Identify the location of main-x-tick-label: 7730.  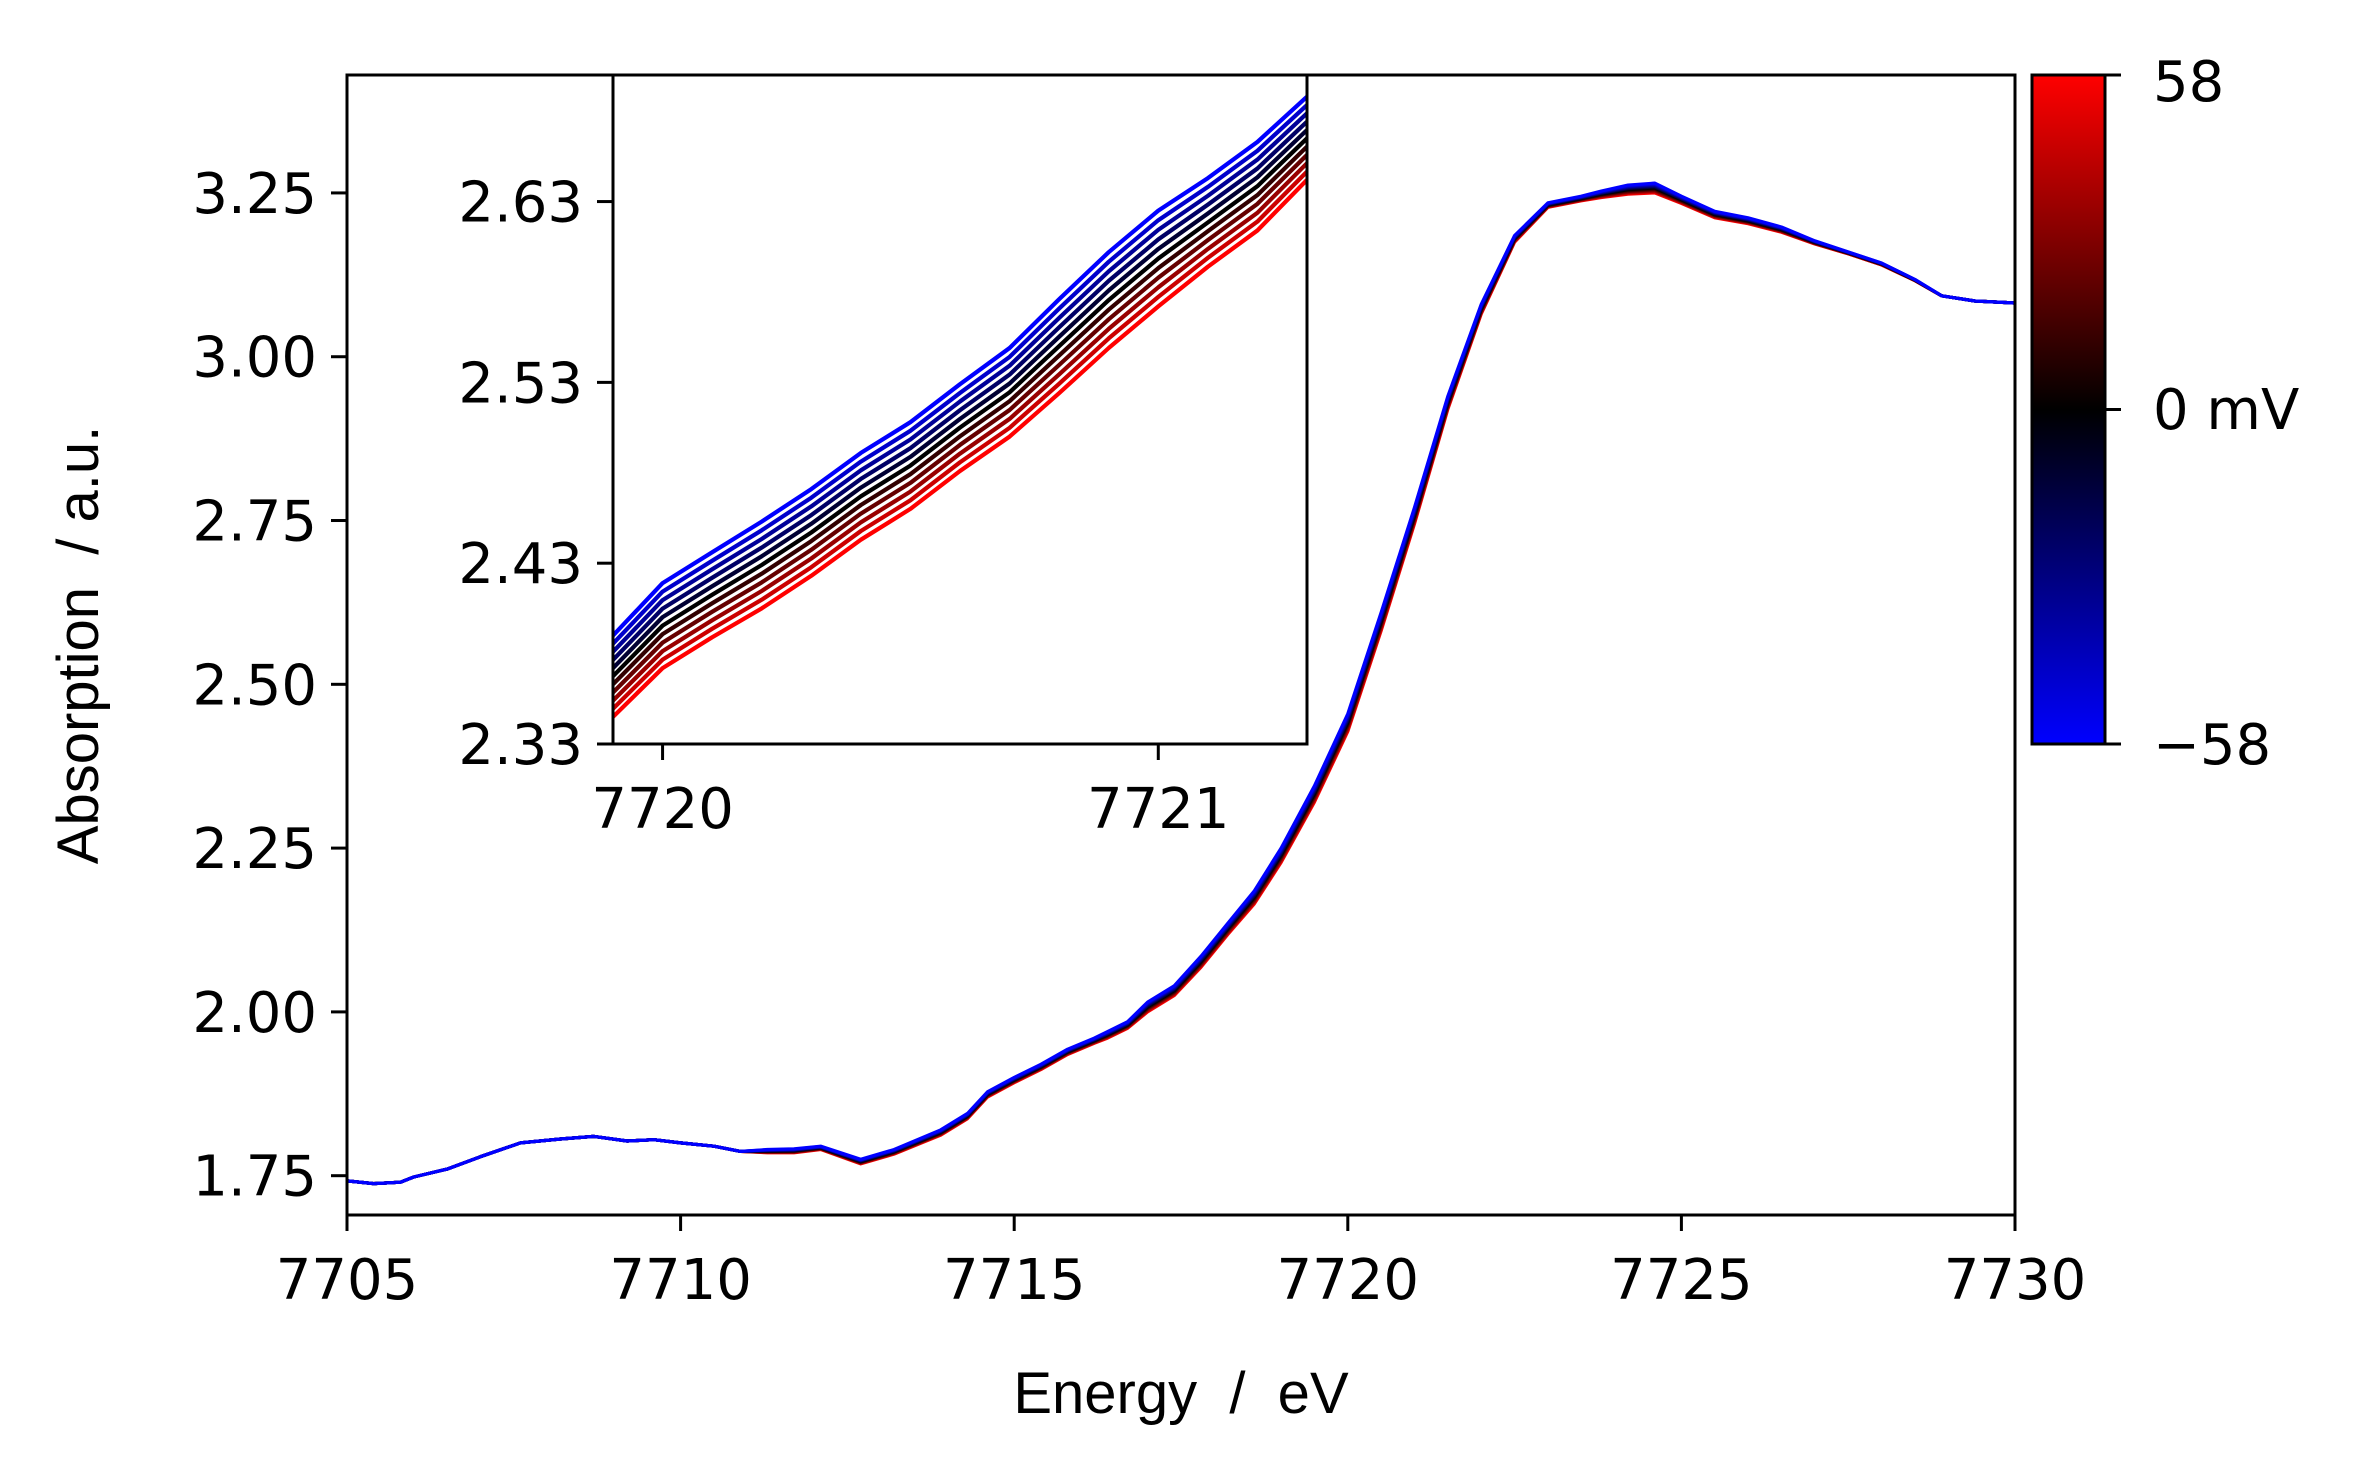
(2015, 1280).